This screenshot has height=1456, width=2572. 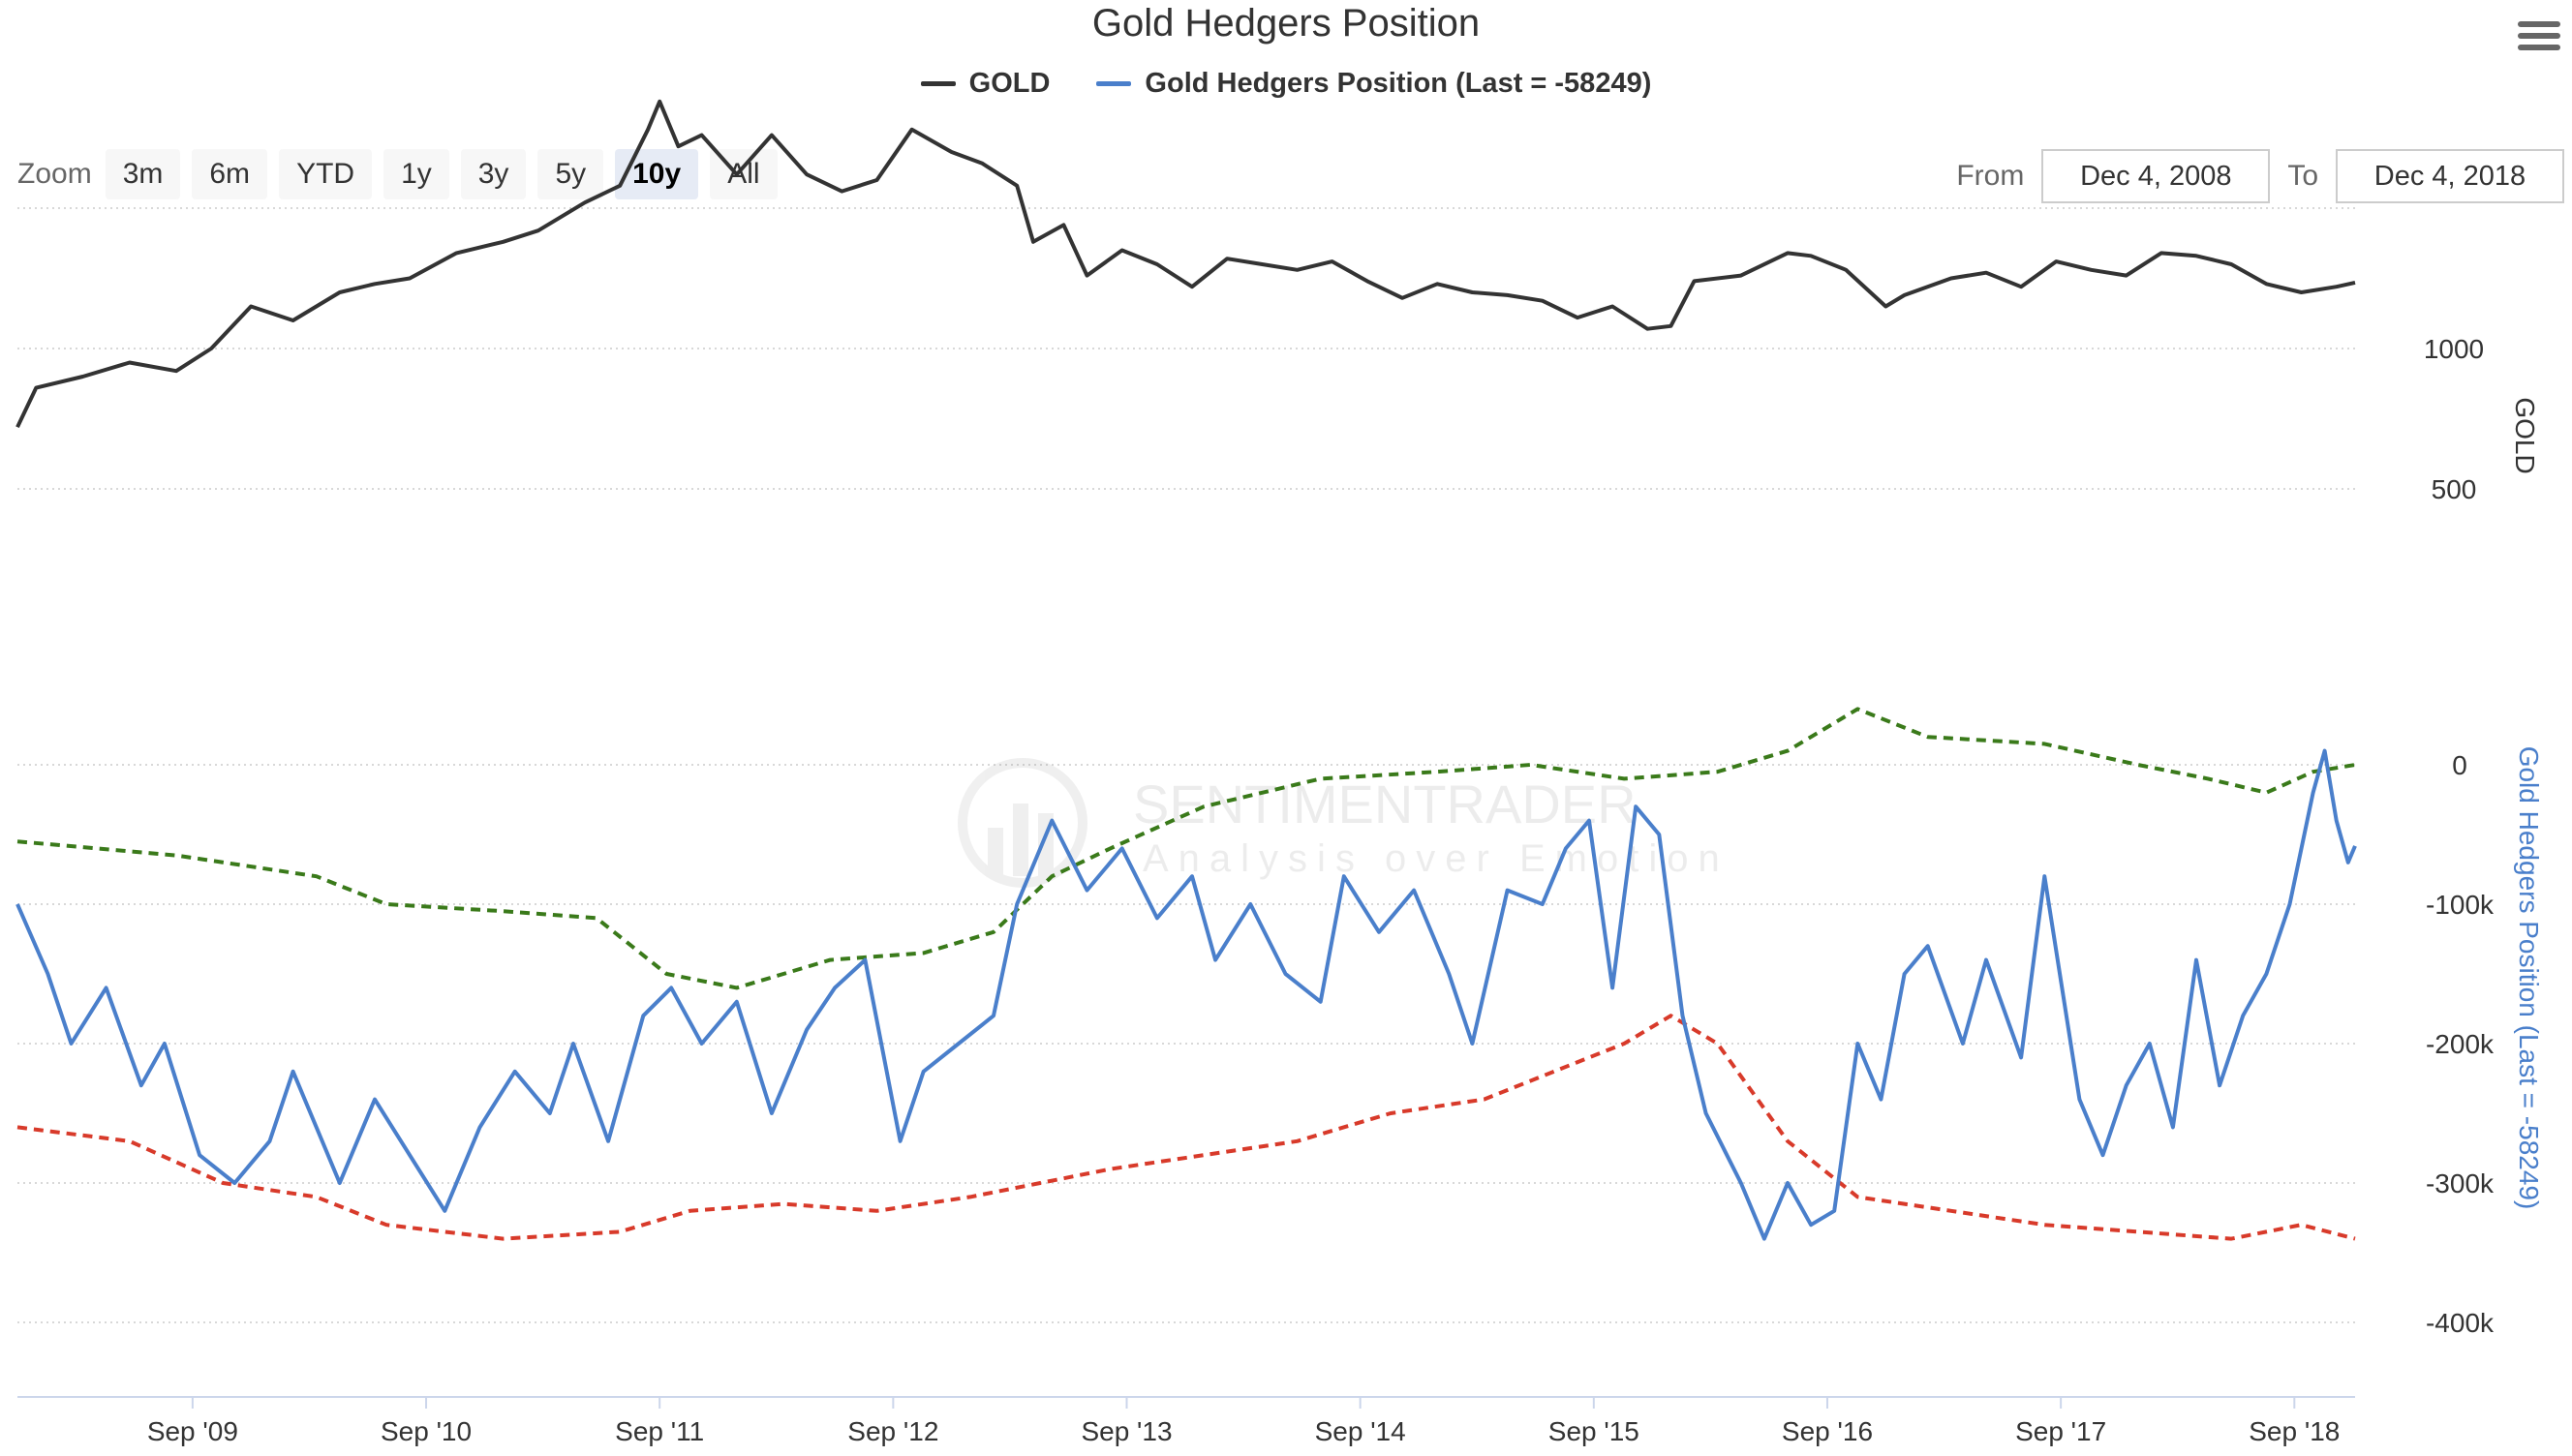 I want to click on legend-swatch-gold, so click(x=938, y=83).